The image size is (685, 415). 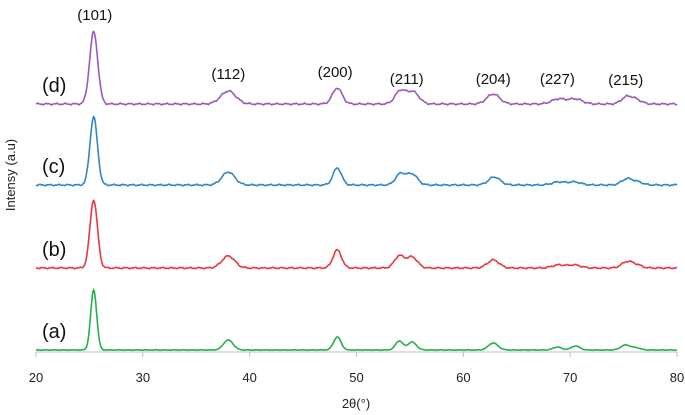 What do you see at coordinates (335, 72) in the screenshot?
I see `peak-label: (200)` at bounding box center [335, 72].